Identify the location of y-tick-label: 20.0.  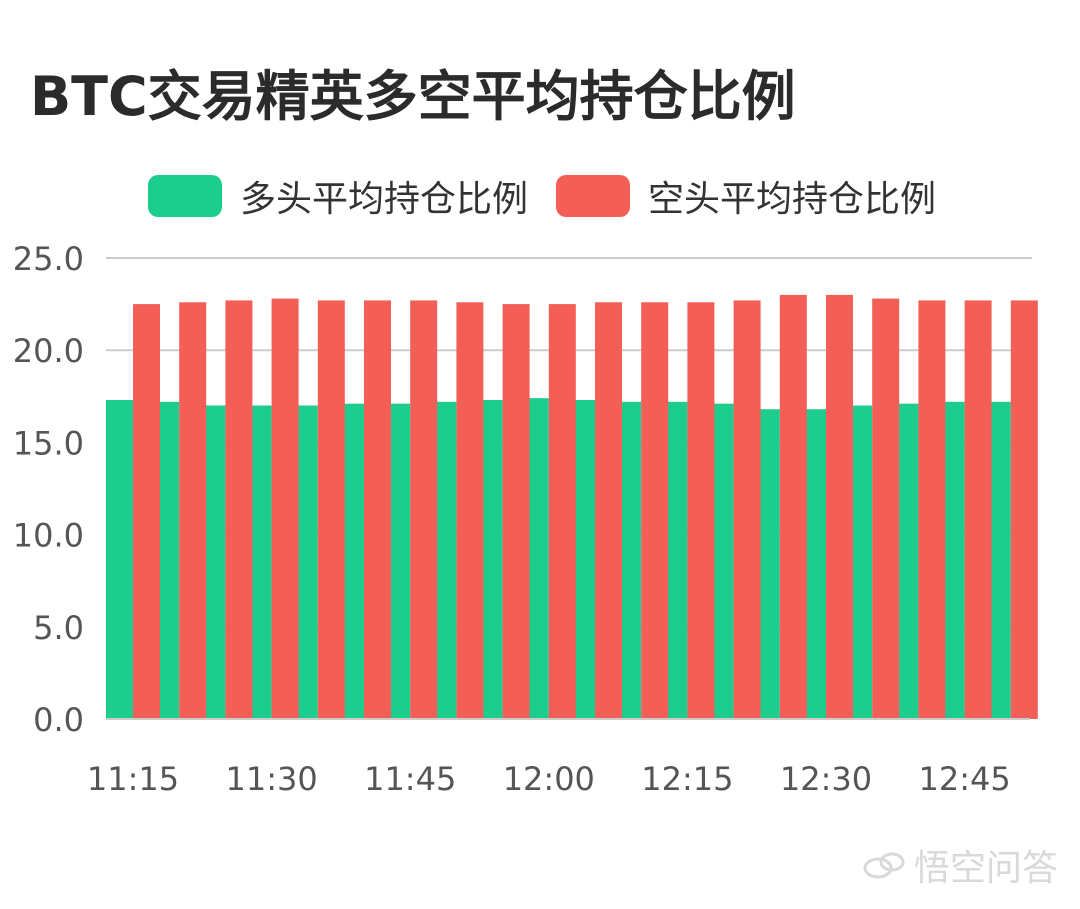
(48, 351).